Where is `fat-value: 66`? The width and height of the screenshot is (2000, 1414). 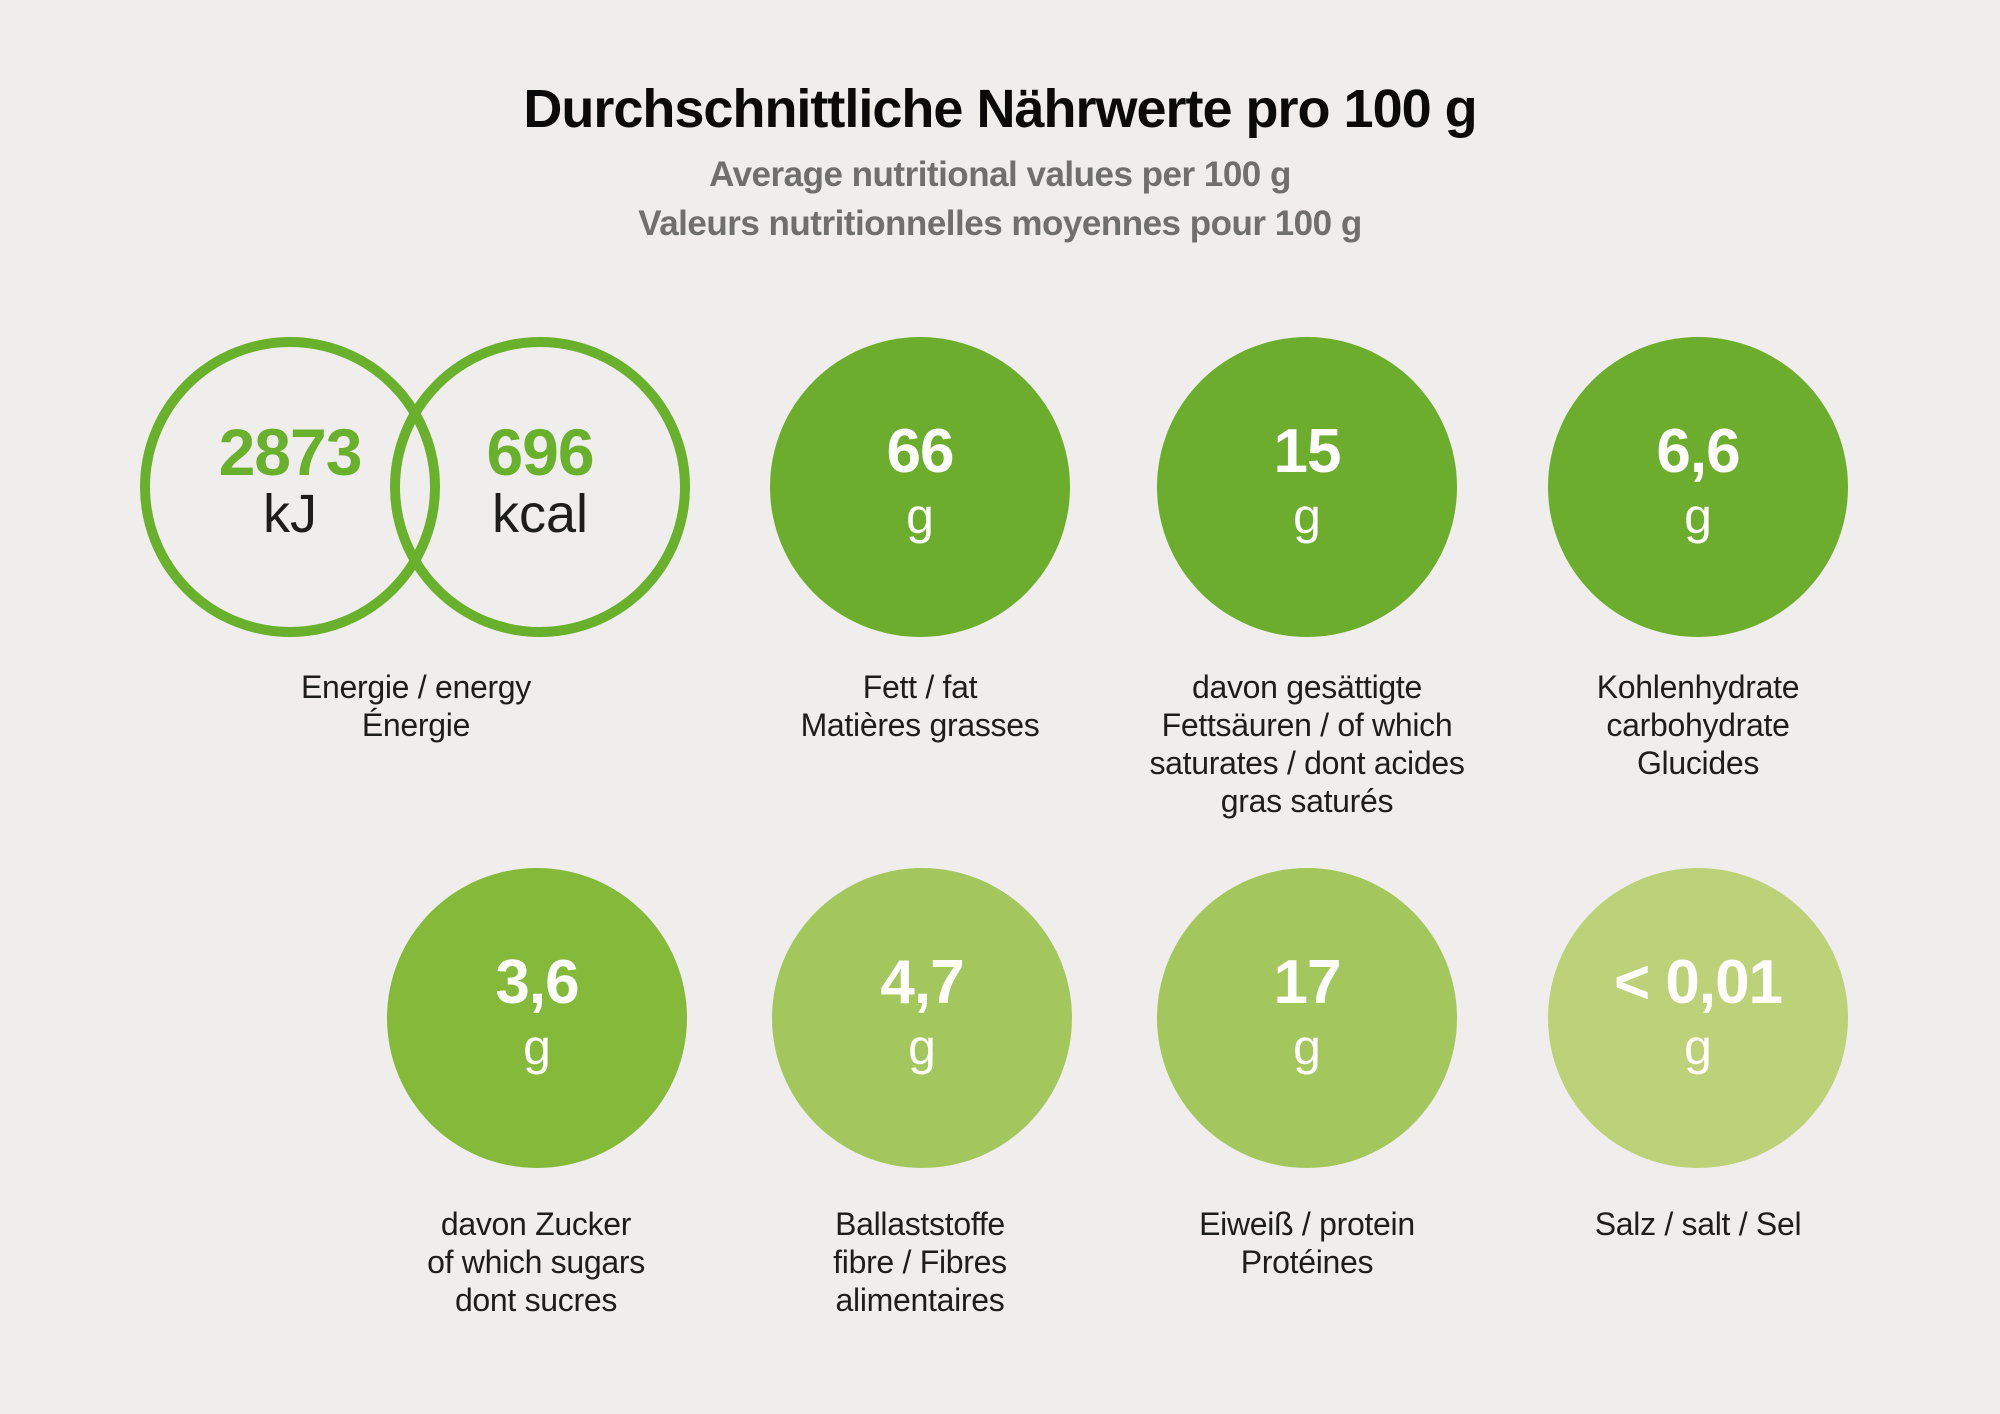 fat-value: 66 is located at coordinates (920, 451).